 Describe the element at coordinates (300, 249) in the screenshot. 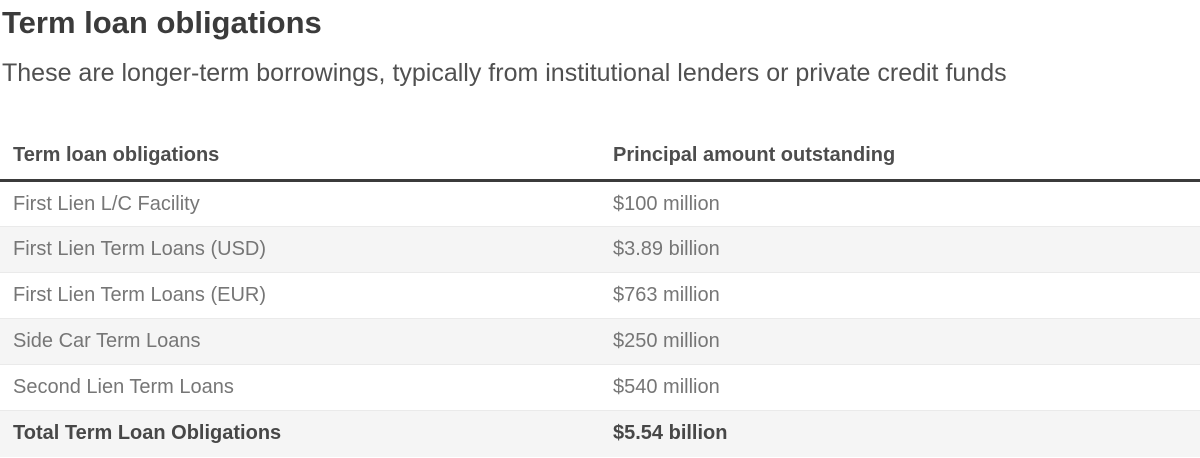

I see `loan-name-cell: First Lien Term Loans (USD)` at that location.